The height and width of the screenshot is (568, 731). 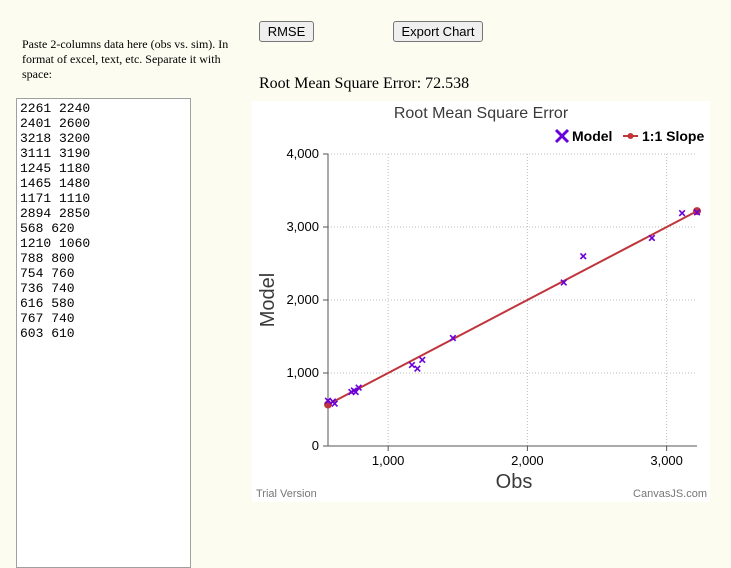 I want to click on legend-slope-marker-icon, so click(x=630, y=136).